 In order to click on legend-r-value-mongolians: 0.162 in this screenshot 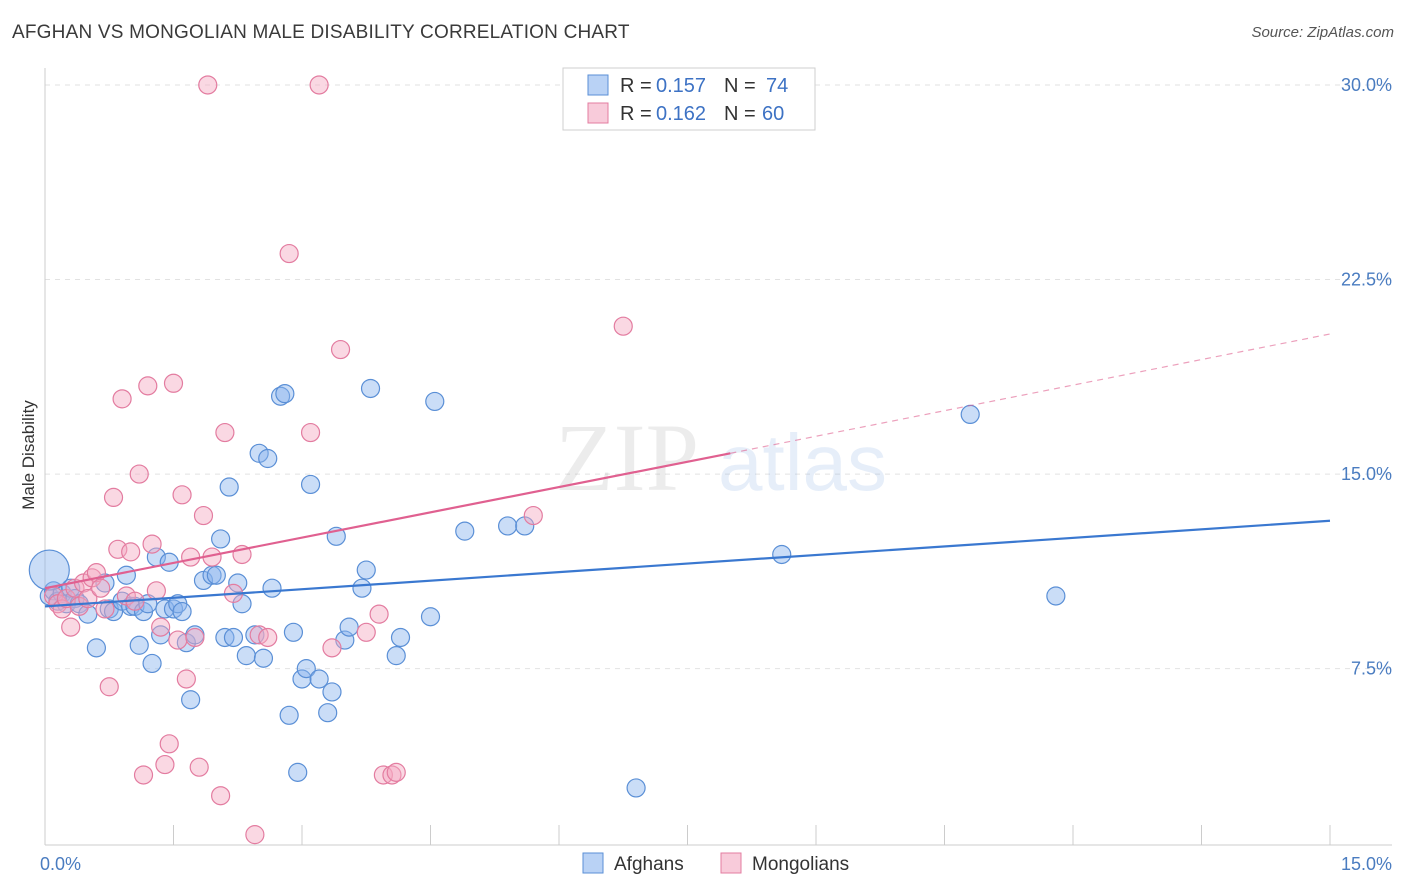, I will do `click(681, 114)`.